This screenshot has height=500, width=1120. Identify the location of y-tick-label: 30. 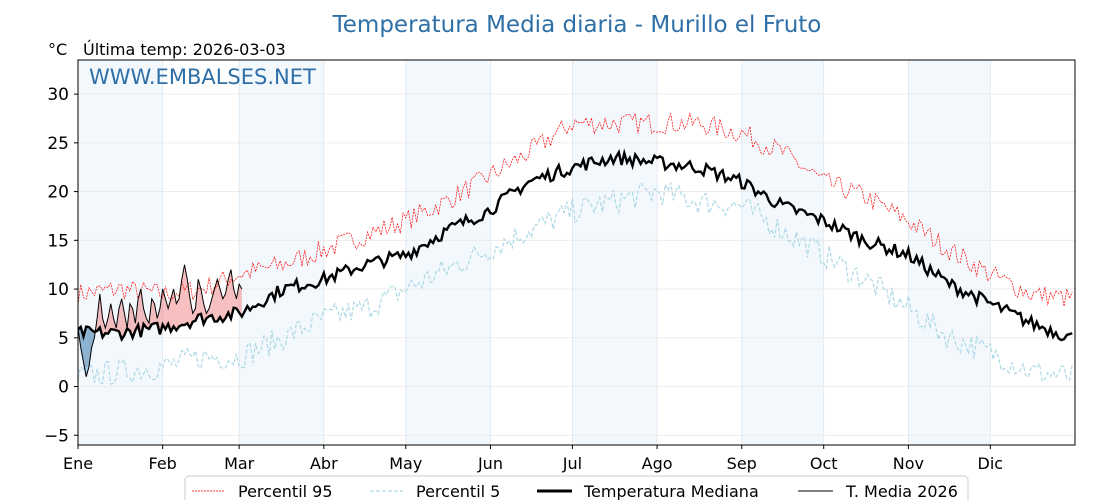
(58, 95).